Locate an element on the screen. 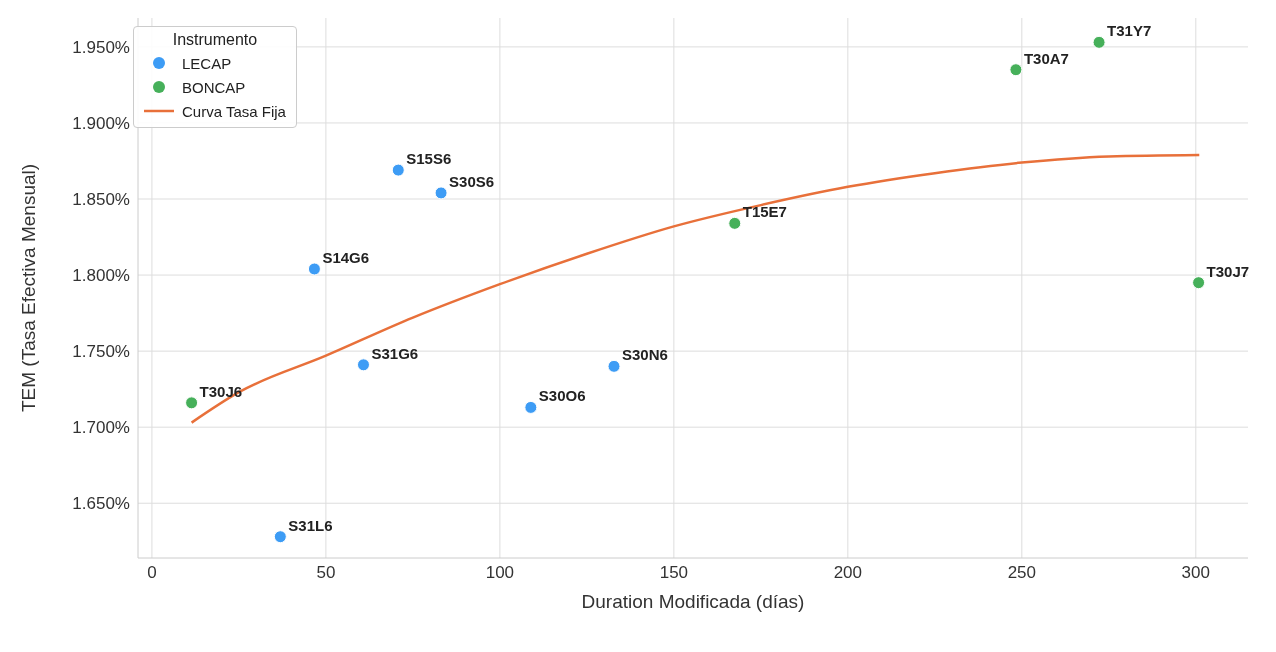 Image resolution: width=1276 pixels, height=652 pixels. y-tick-label: 1.900% is located at coordinates (101, 123).